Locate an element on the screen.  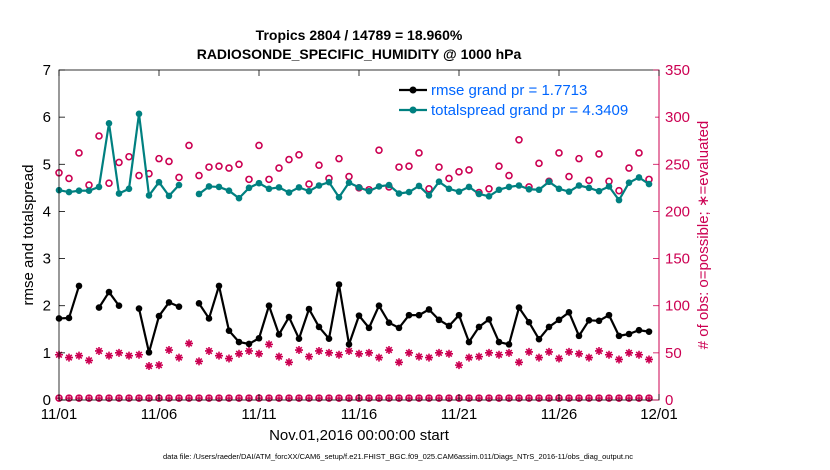
x-tick-label: 11/06 is located at coordinates (159, 414).